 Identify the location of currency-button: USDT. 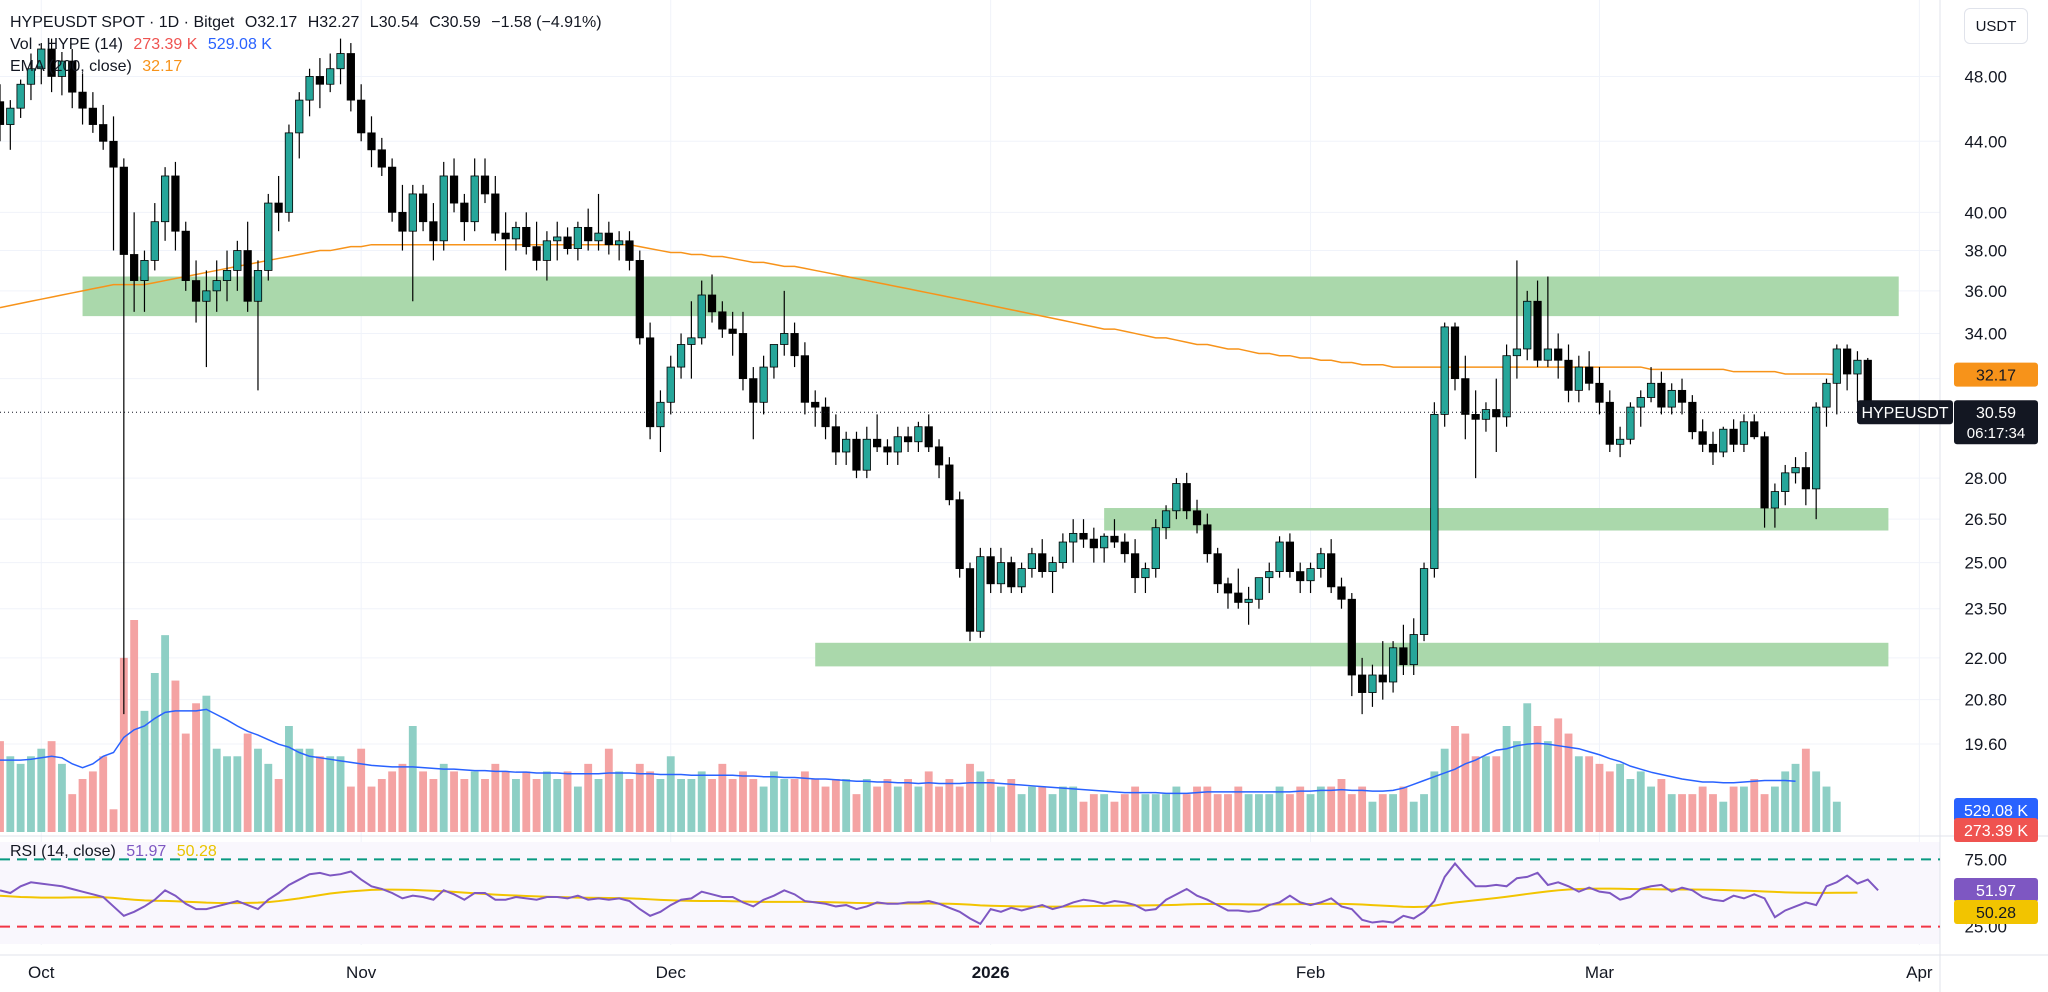
(1996, 26).